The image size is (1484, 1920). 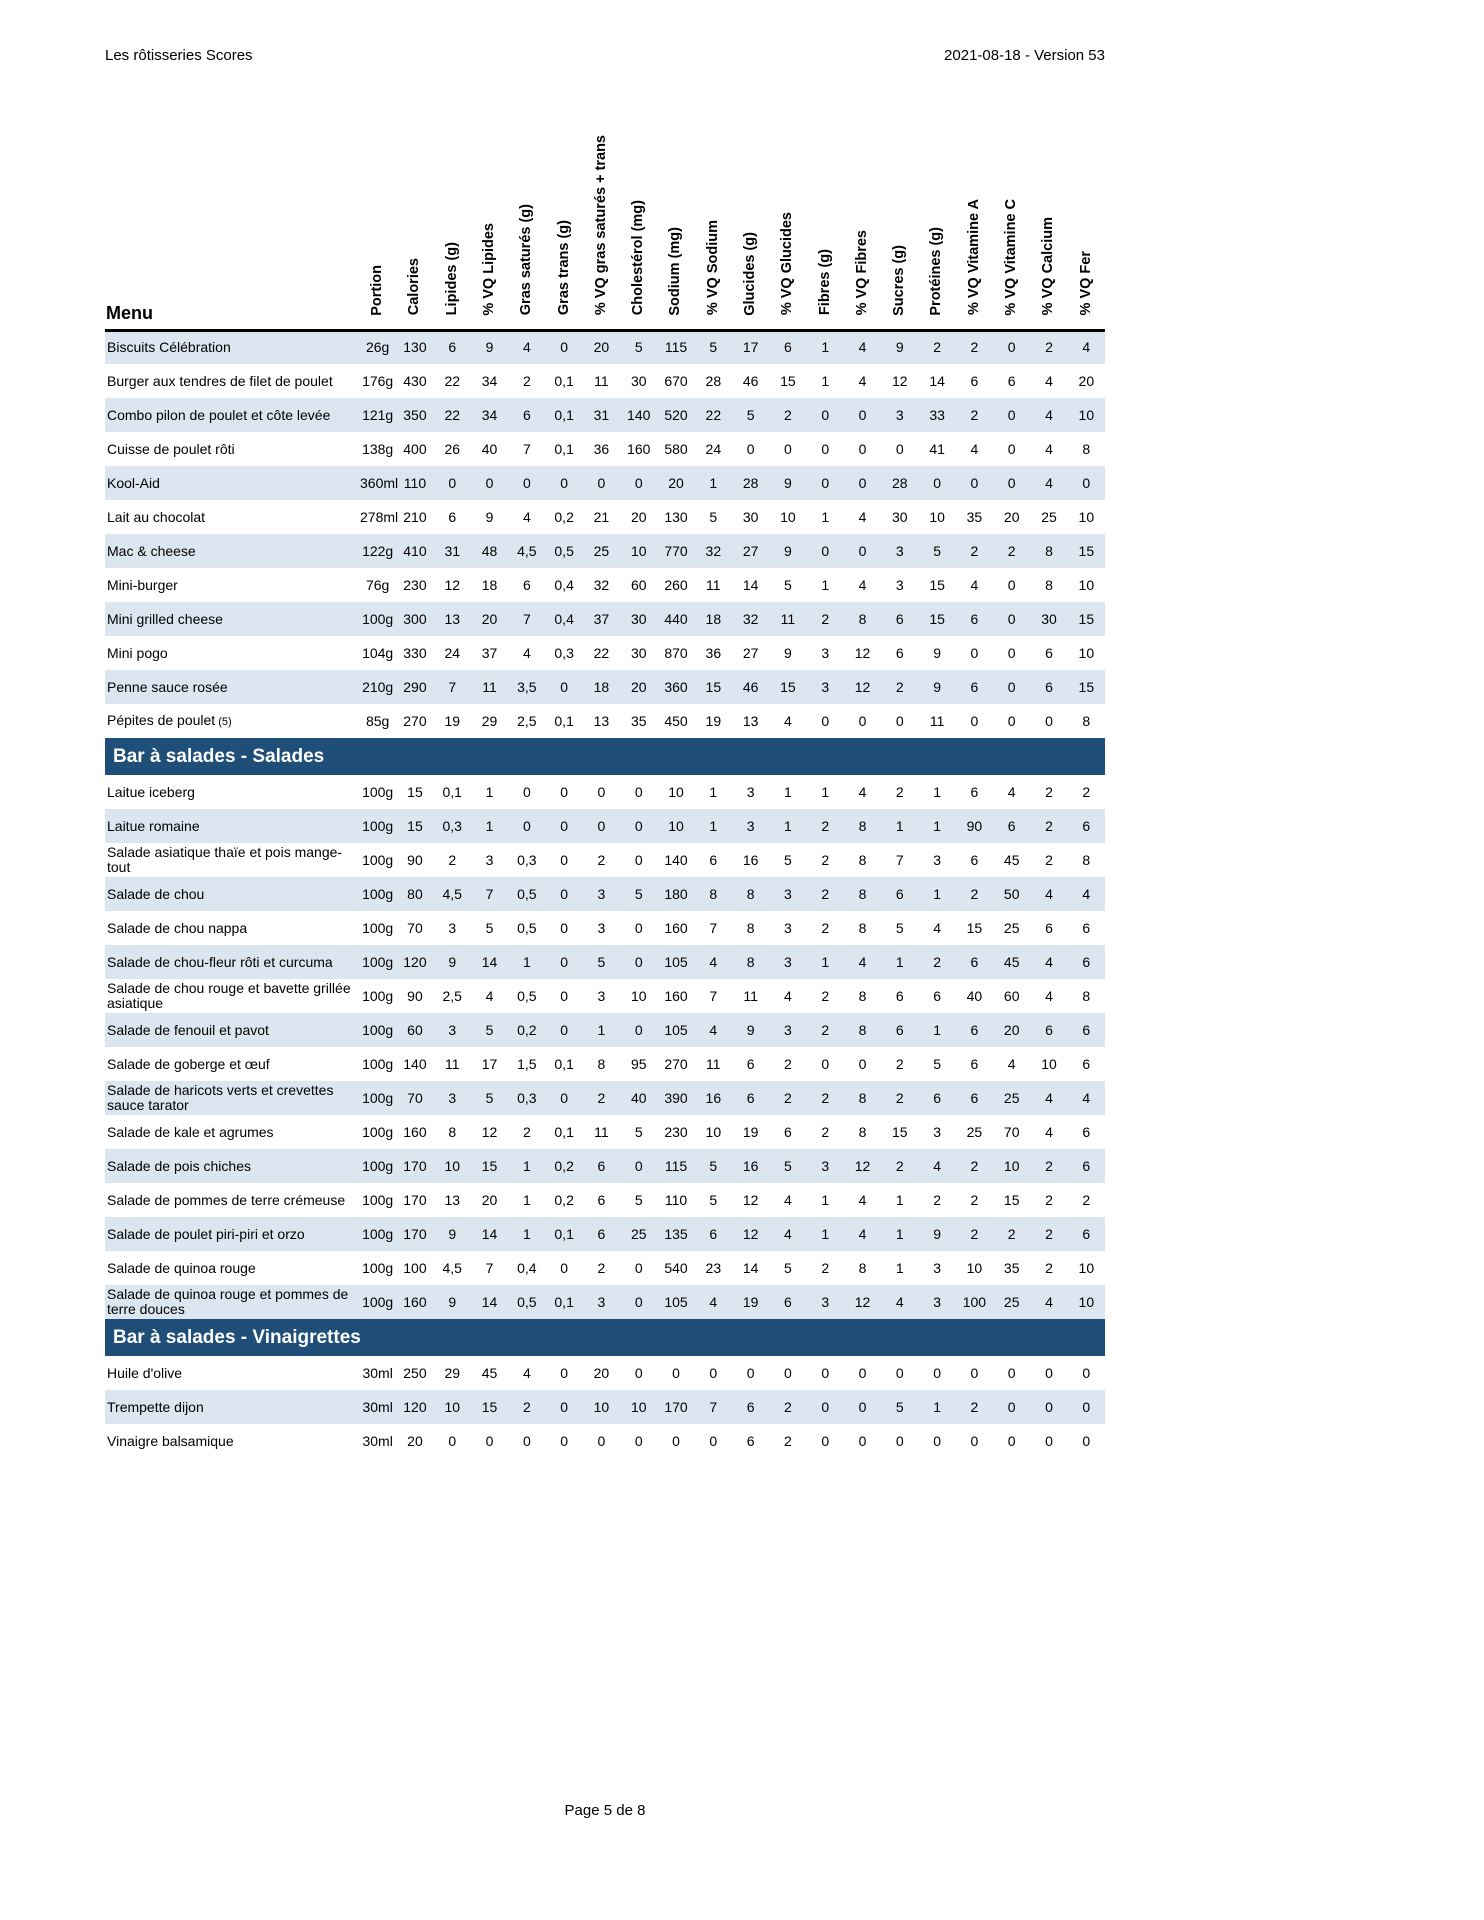 What do you see at coordinates (638, 380) in the screenshot?
I see `nutrition-value: 30` at bounding box center [638, 380].